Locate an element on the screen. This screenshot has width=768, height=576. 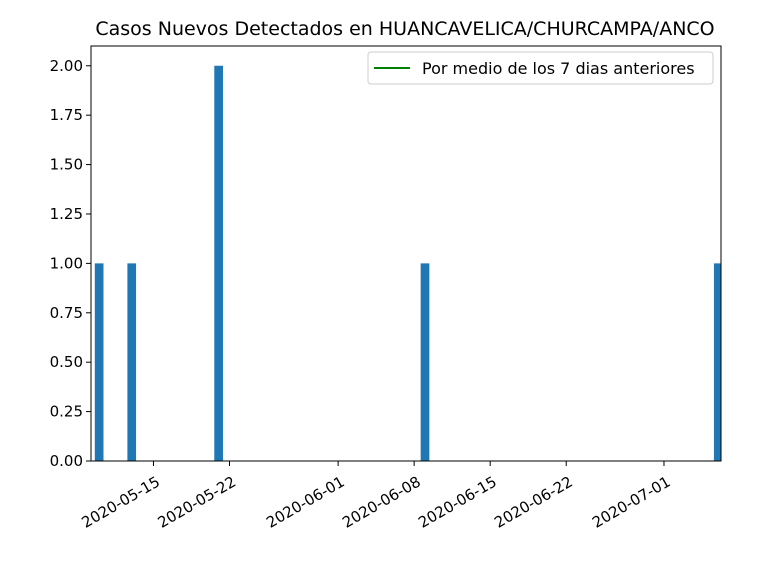
y-tick-label-6: 1.50 is located at coordinates (66, 165).